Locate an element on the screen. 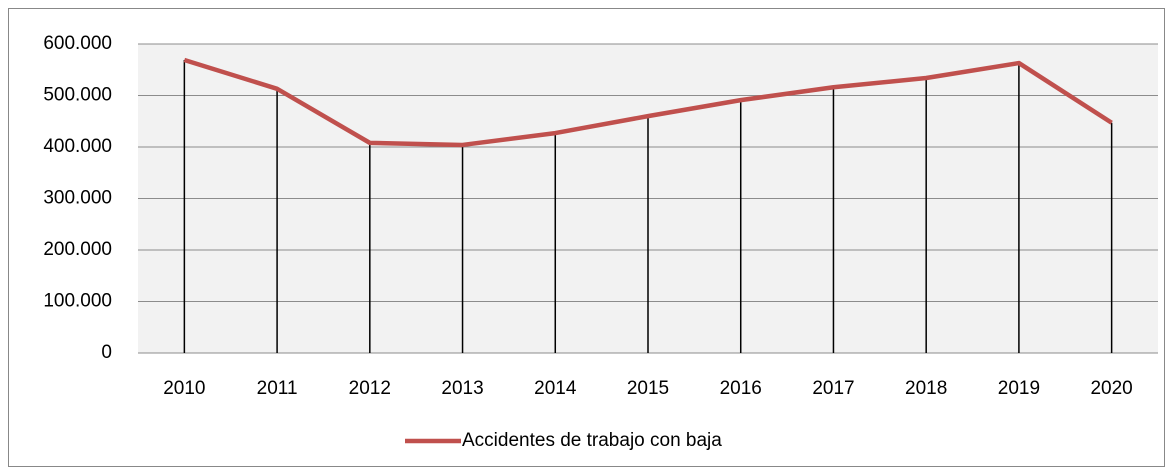 The width and height of the screenshot is (1173, 475). y-tick-label: 0 is located at coordinates (106, 352).